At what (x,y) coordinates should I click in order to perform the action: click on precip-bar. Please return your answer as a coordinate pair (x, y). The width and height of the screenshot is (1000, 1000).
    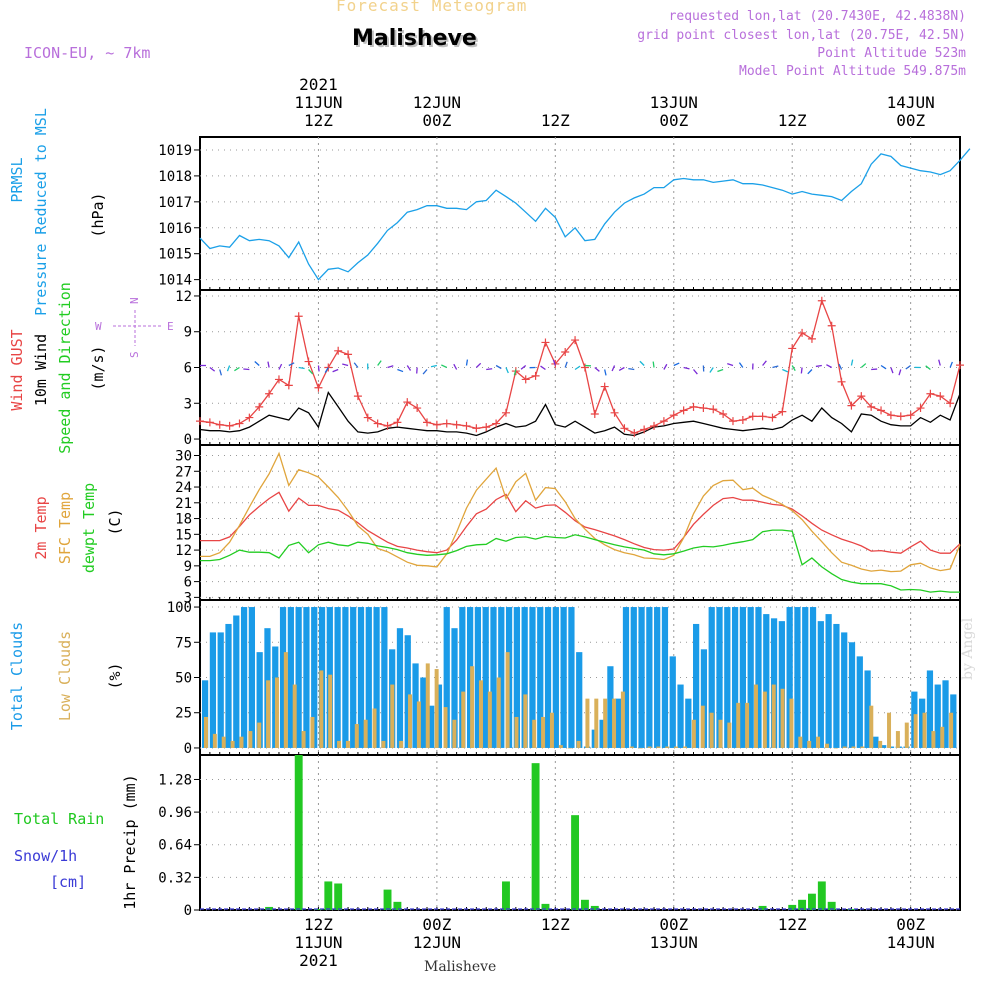
    Looking at the image, I should click on (792, 907).